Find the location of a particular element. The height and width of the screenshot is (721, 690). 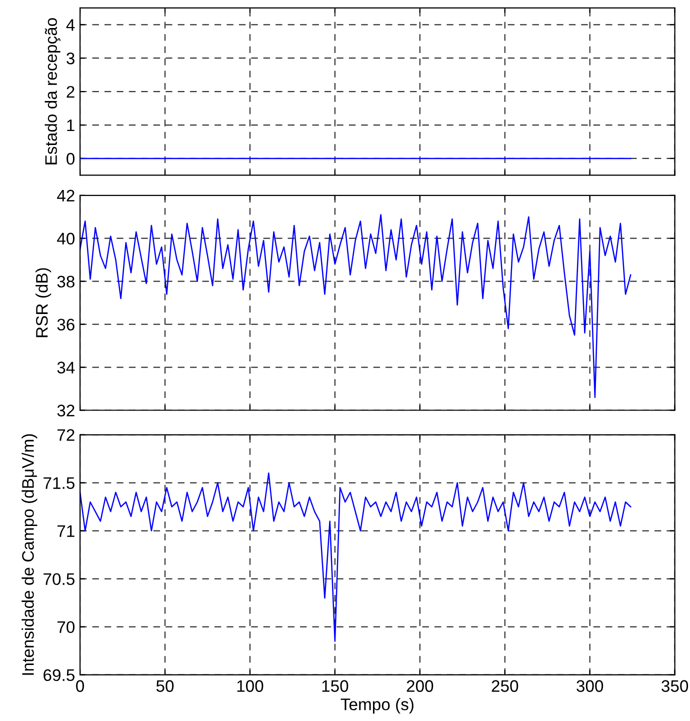

y-tick-label: 32 is located at coordinates (65, 410).